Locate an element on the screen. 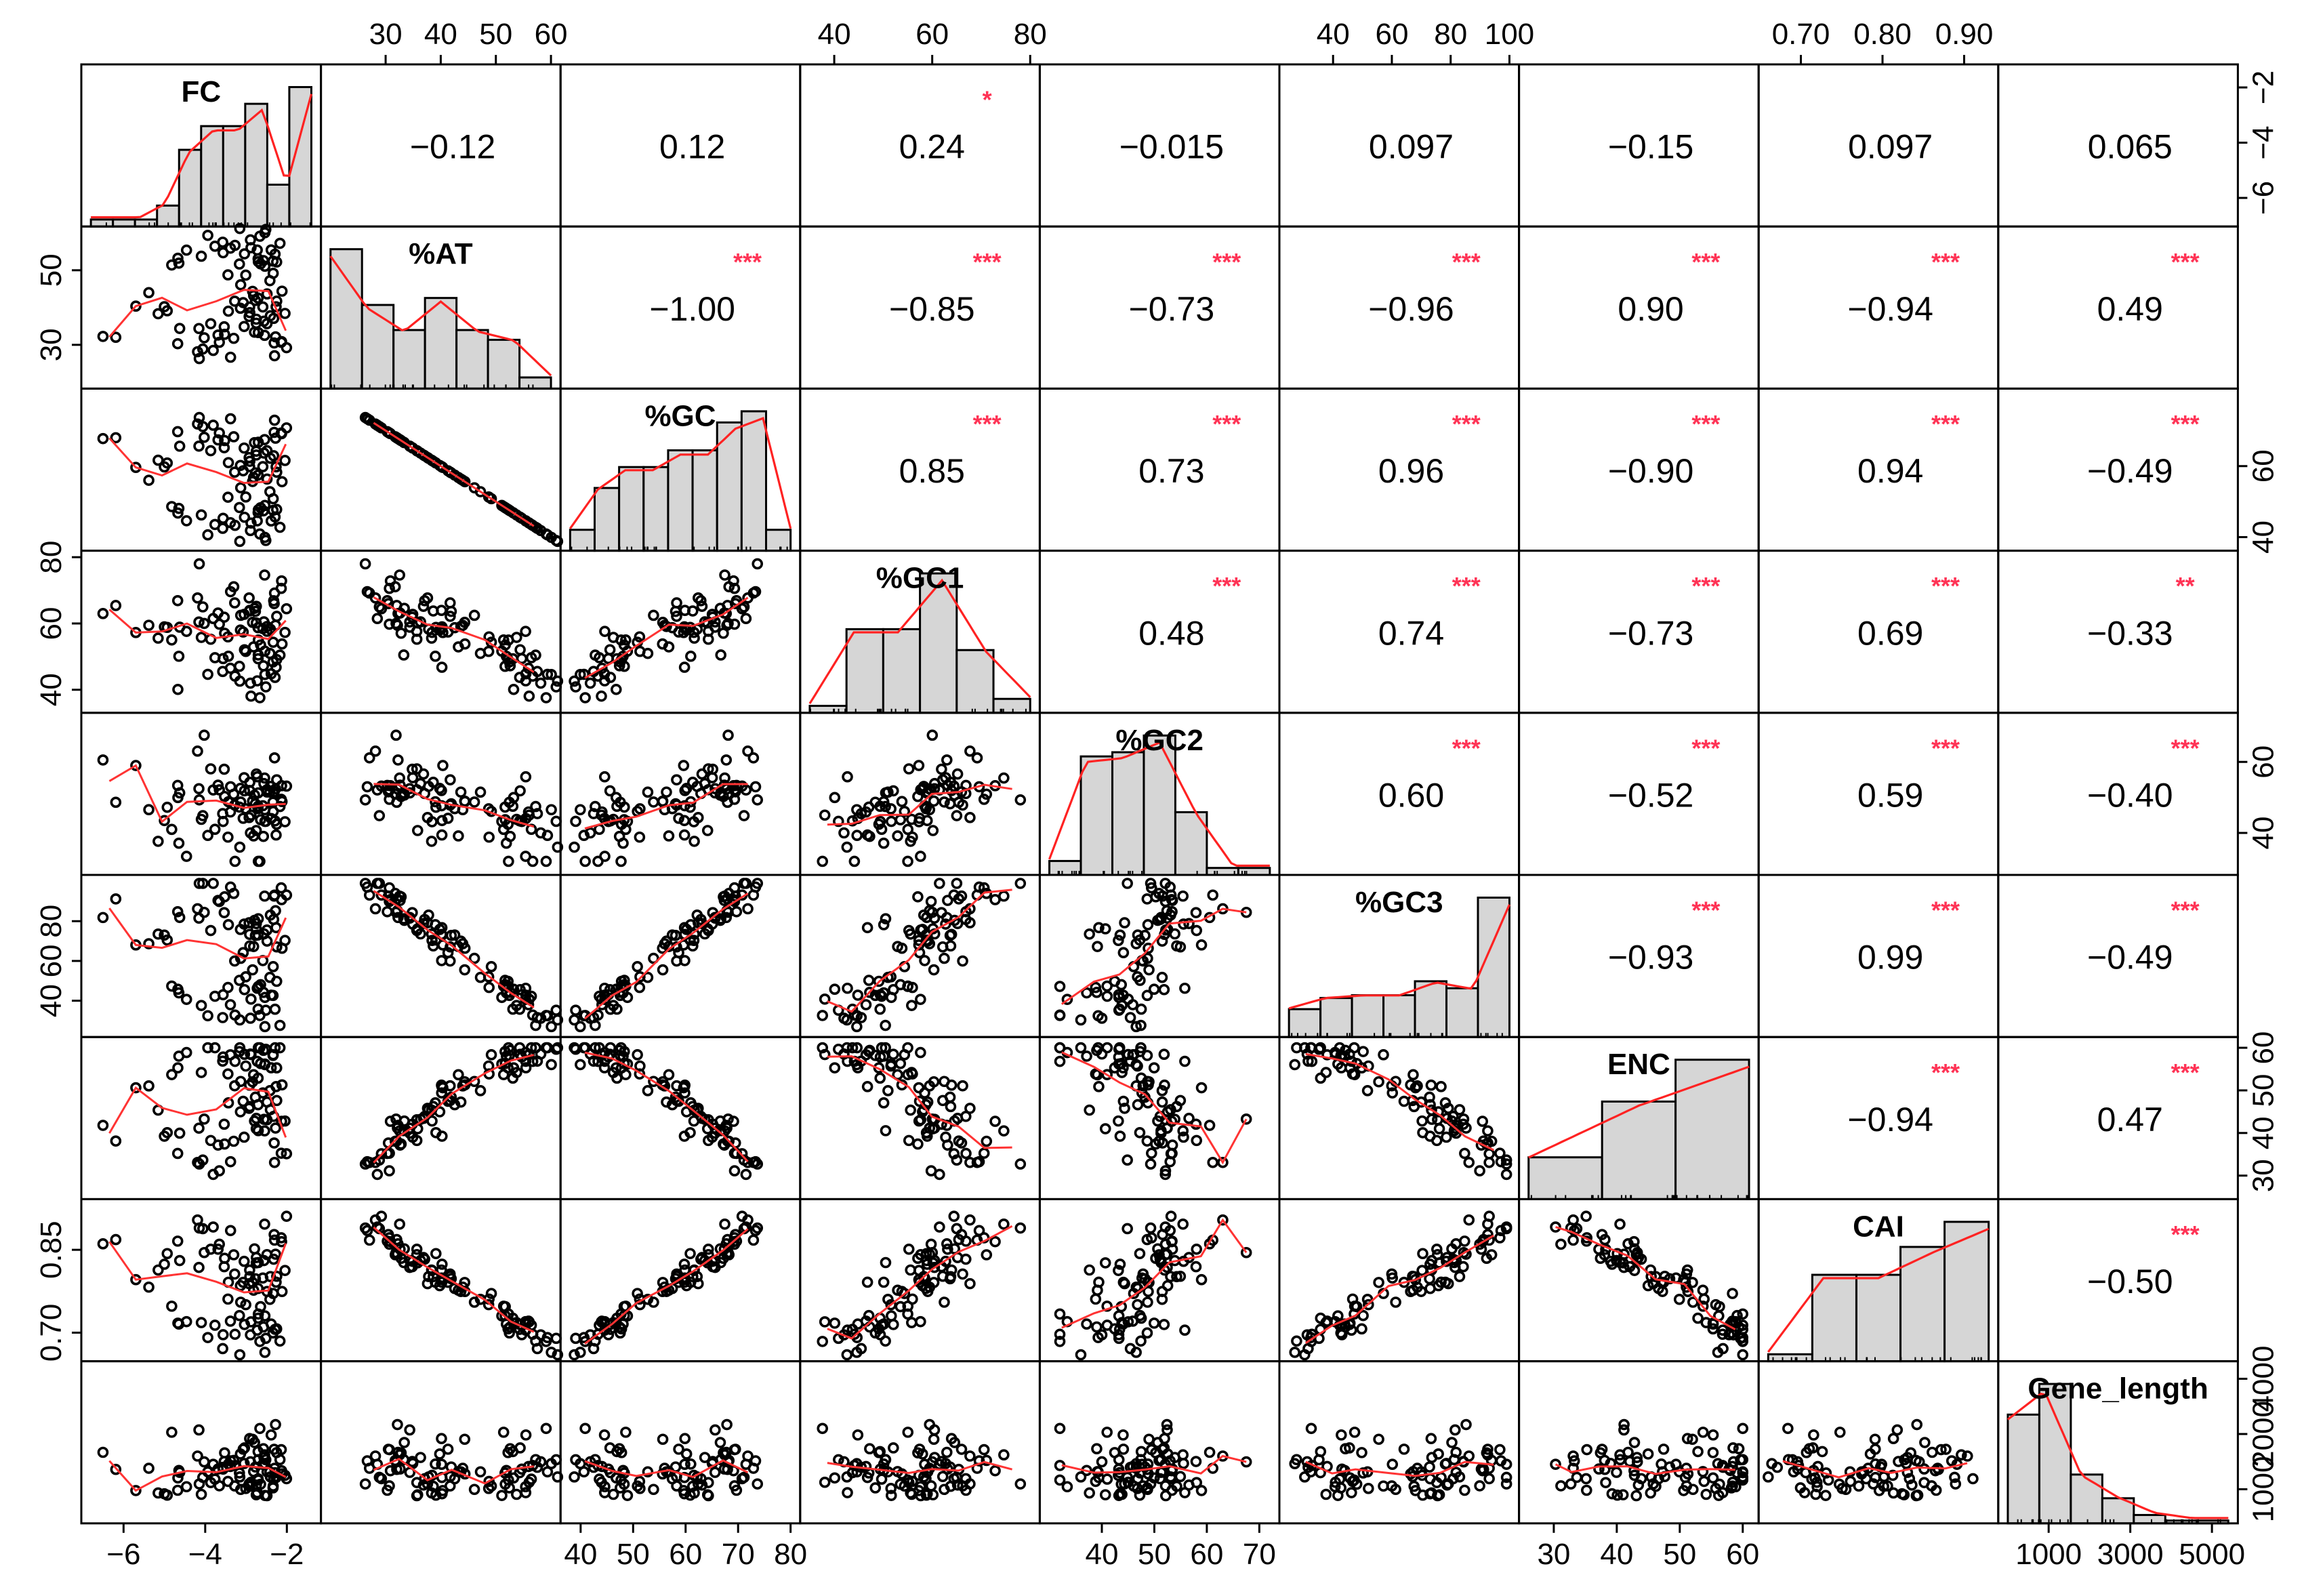 The width and height of the screenshot is (2304, 1596). axis-tick-label: 0.70 is located at coordinates (1801, 34).